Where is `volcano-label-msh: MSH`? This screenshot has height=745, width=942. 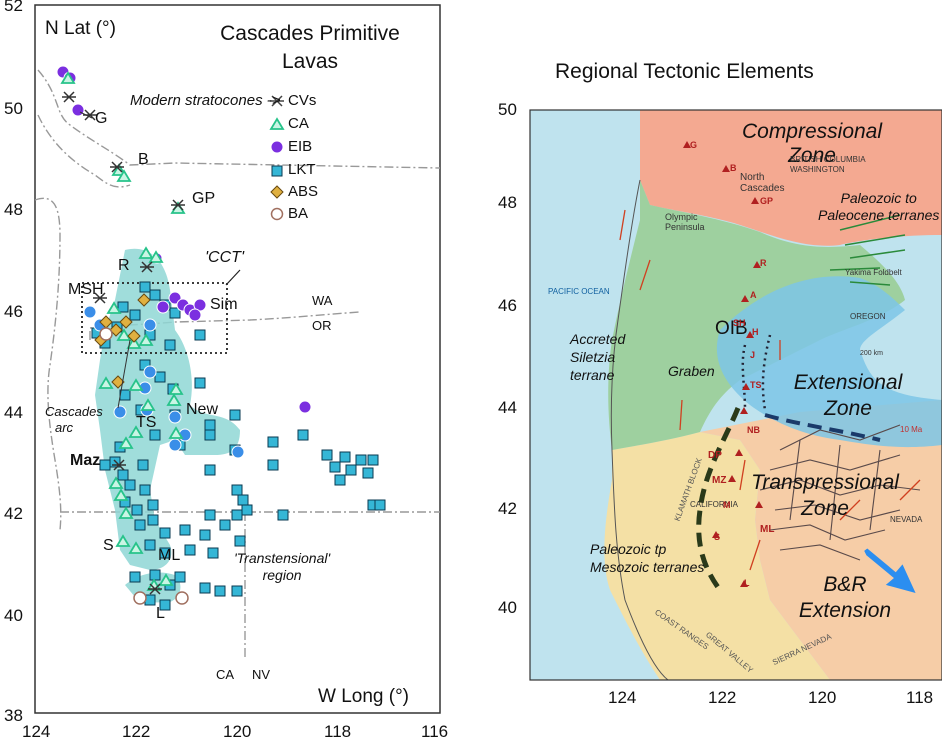
volcano-label-msh: MSH is located at coordinates (86, 289).